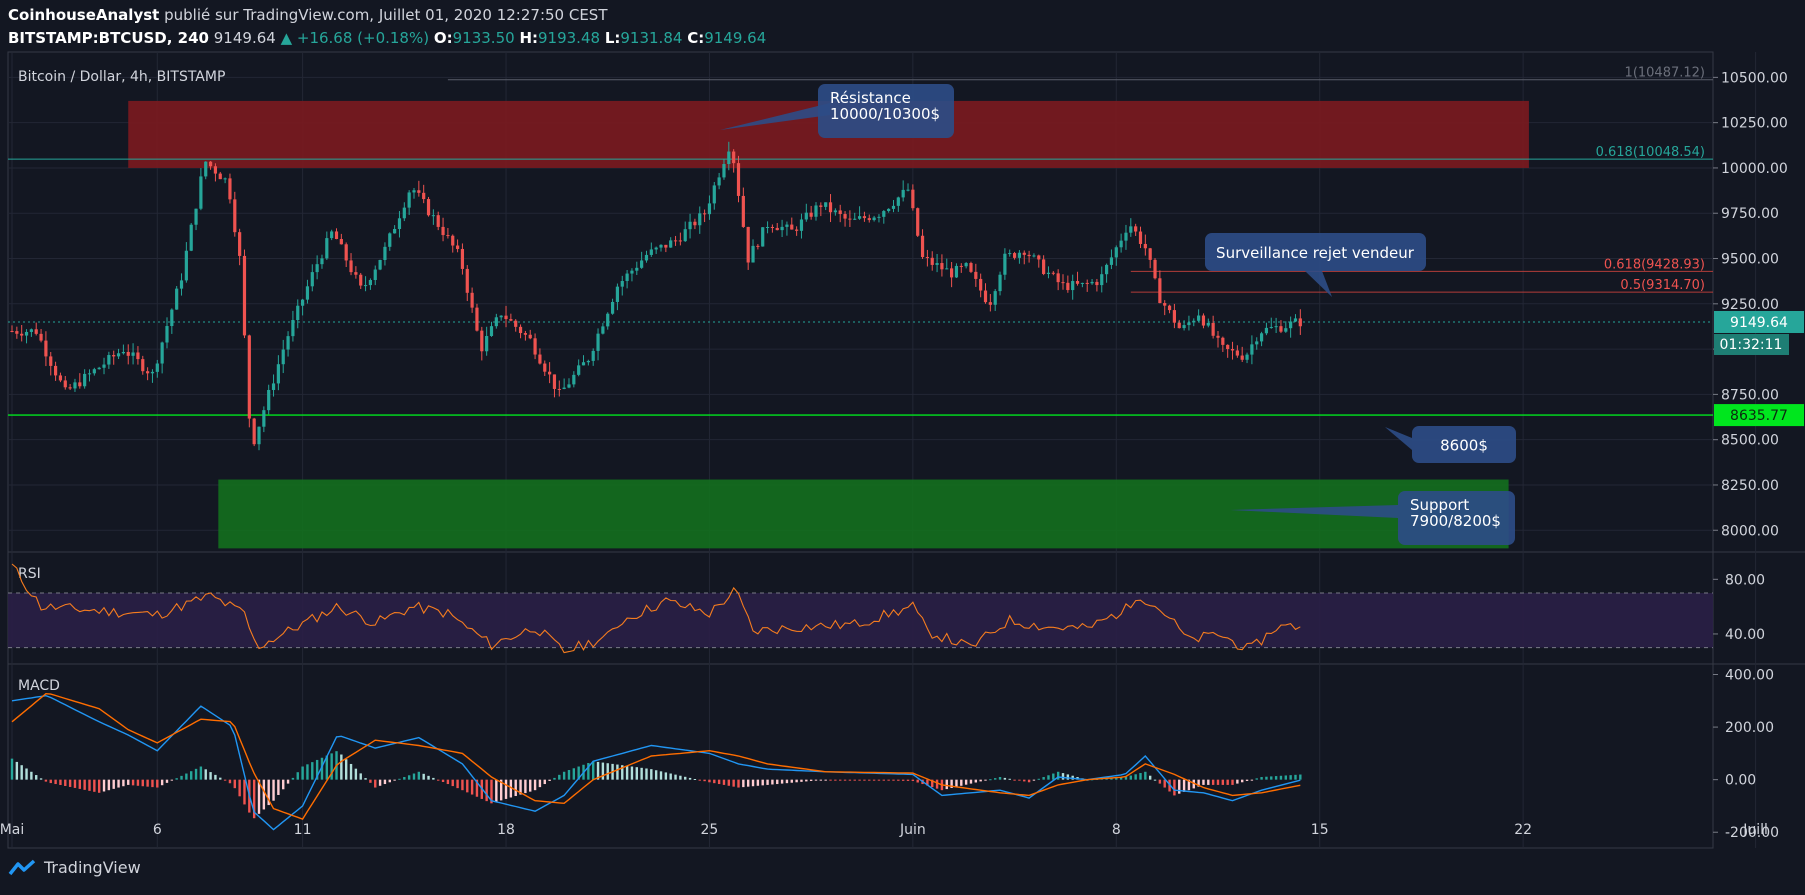  Describe the element at coordinates (1754, 169) in the screenshot. I see `price-tick-label: 10000.00` at that location.